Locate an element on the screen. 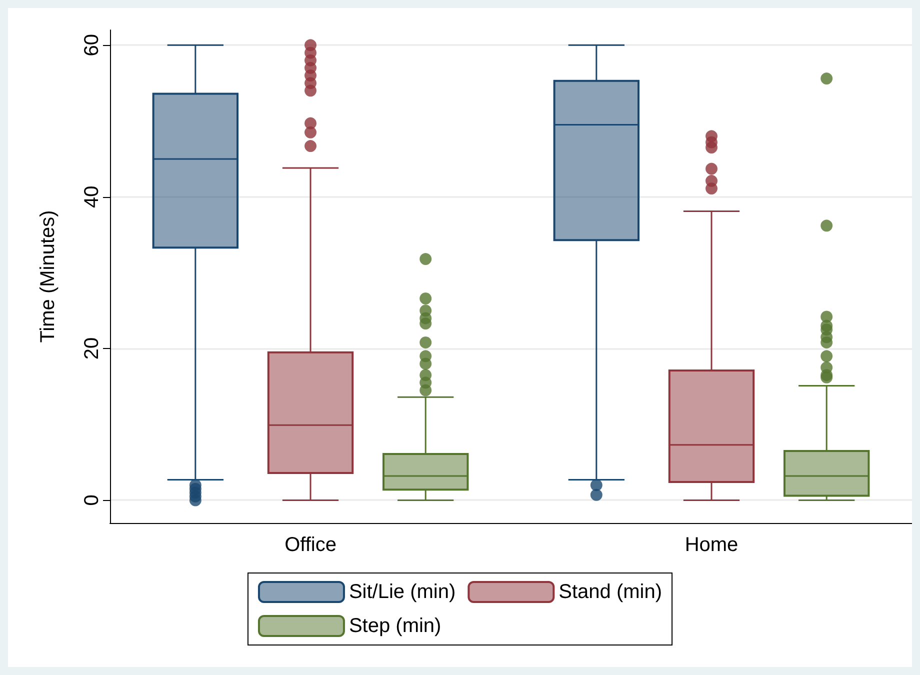 Image resolution: width=920 pixels, height=675 pixels. y-tick-label: 0 is located at coordinates (92, 500).